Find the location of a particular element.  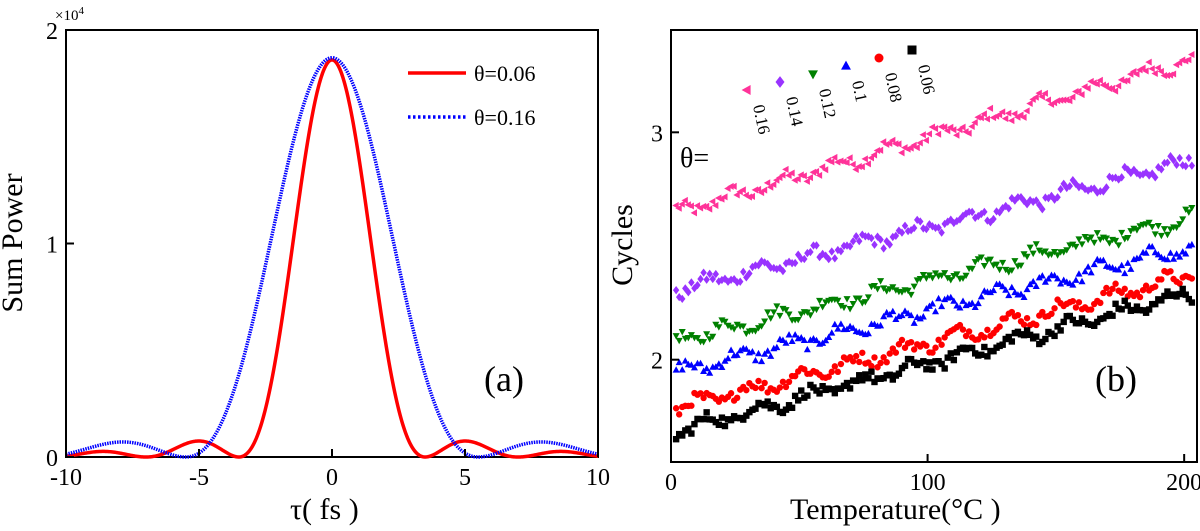

x-tick-label: 100 is located at coordinates (928, 483).